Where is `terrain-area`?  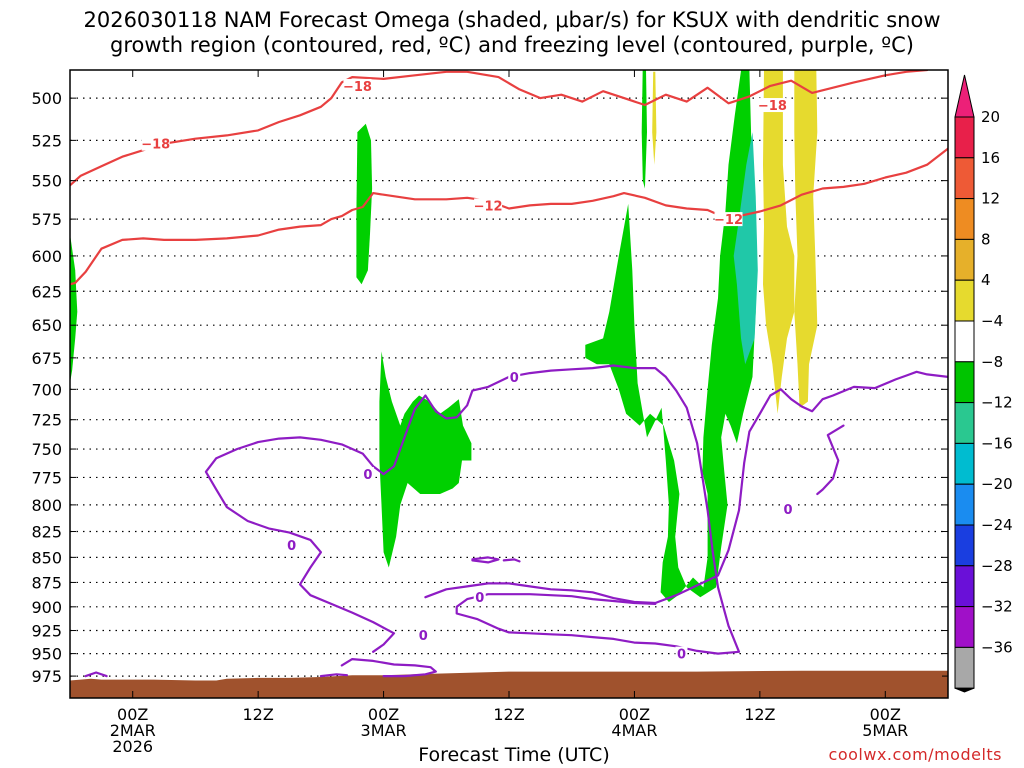 terrain-area is located at coordinates (509, 684).